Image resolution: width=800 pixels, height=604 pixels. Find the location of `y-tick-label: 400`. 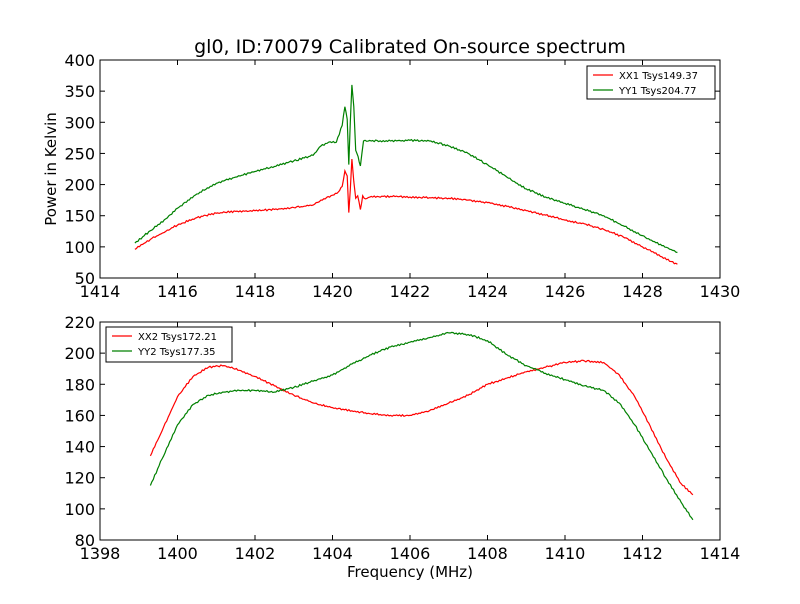

y-tick-label: 400 is located at coordinates (79, 60).